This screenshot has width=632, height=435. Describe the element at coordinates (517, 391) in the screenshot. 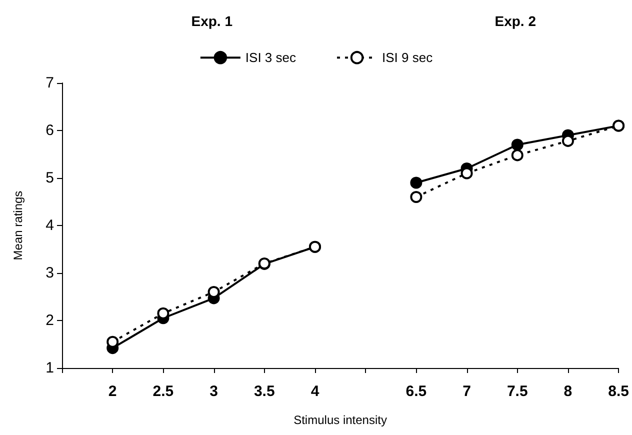

I see `x-tick-label: 7.5` at that location.